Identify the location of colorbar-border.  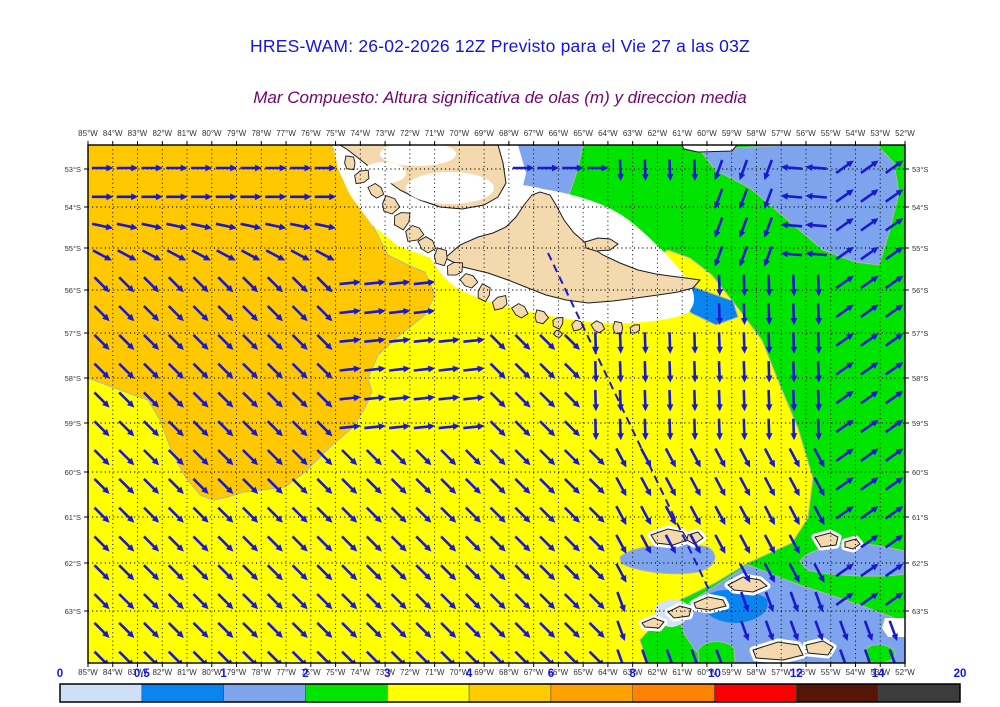
(510, 693).